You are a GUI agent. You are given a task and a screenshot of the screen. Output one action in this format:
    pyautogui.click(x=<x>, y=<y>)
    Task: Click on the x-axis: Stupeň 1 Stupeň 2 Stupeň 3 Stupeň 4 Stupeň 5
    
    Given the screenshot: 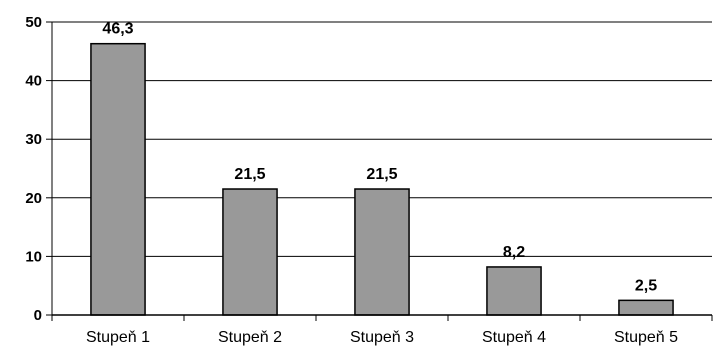 What is the action you would take?
    pyautogui.click(x=382, y=330)
    